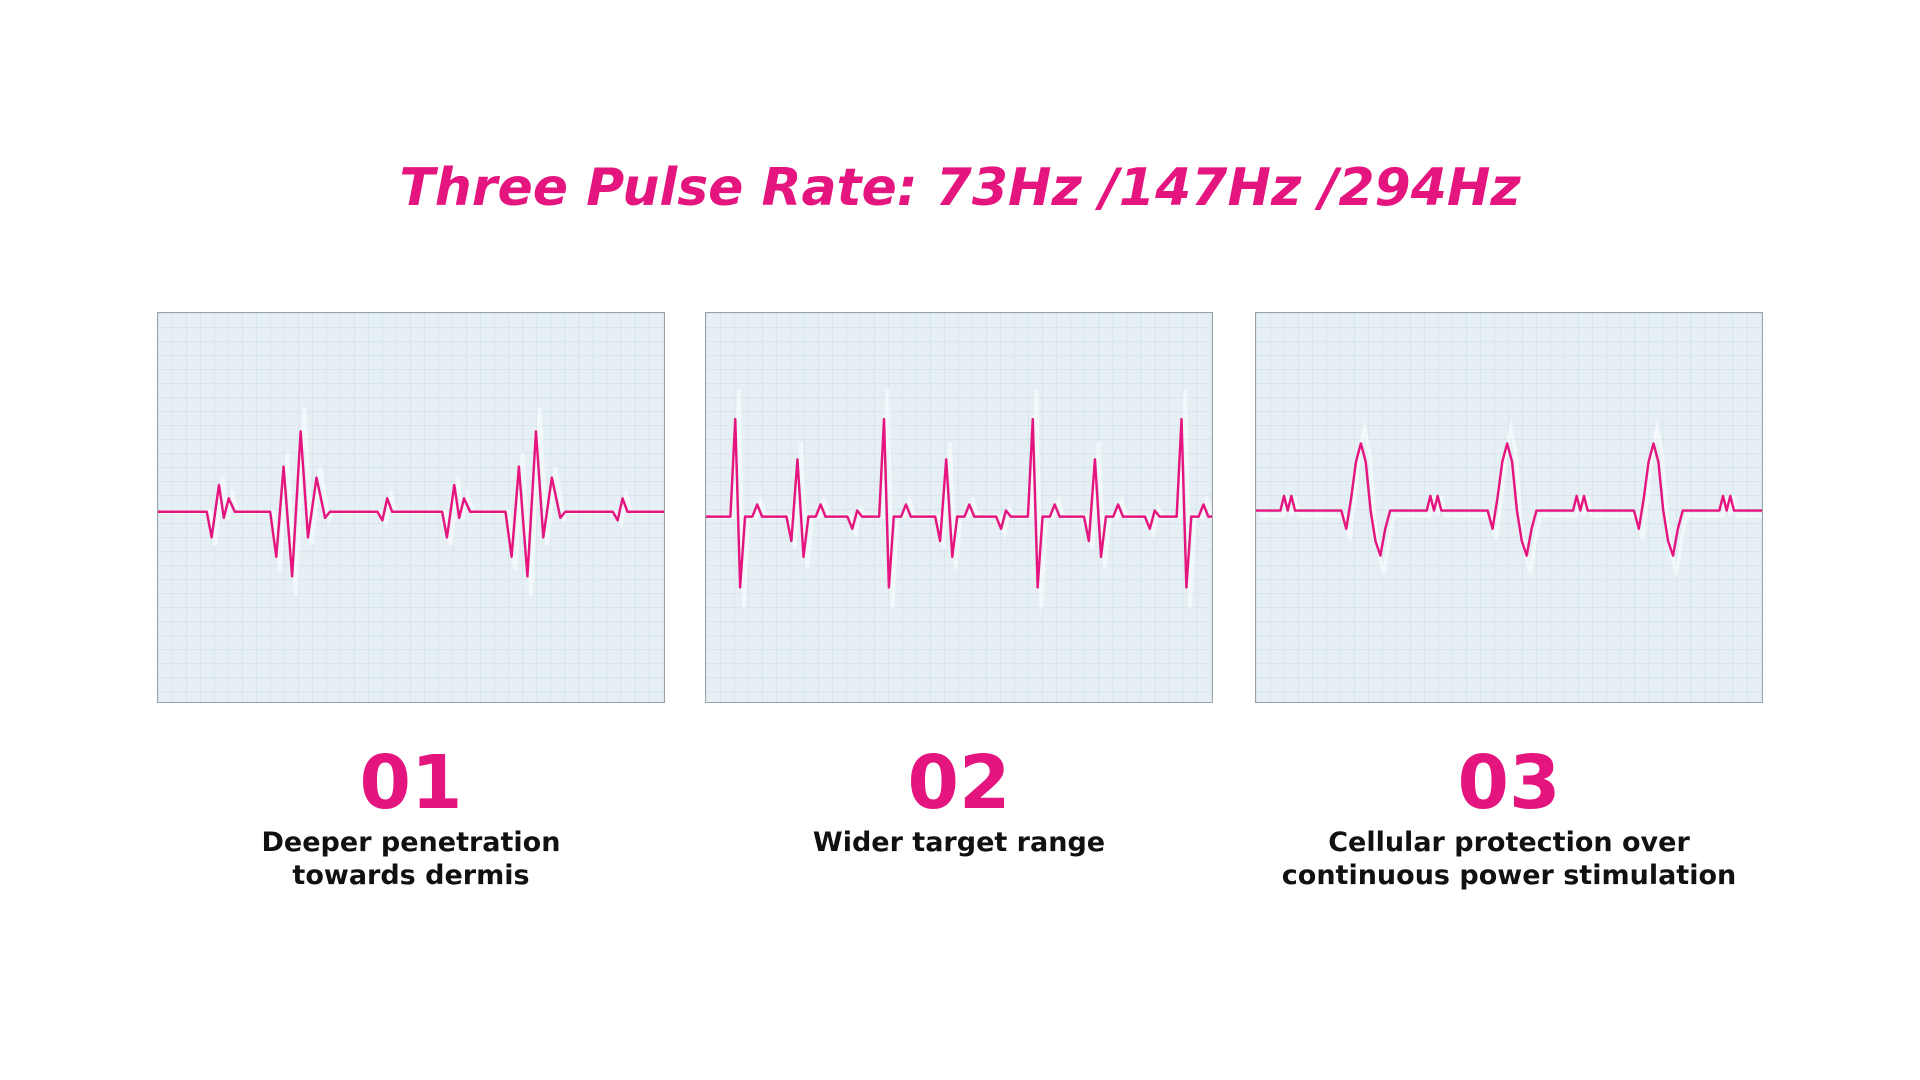 The image size is (1920, 1080). Describe the element at coordinates (411, 875) in the screenshot. I see `description-line: towards dermis` at that location.